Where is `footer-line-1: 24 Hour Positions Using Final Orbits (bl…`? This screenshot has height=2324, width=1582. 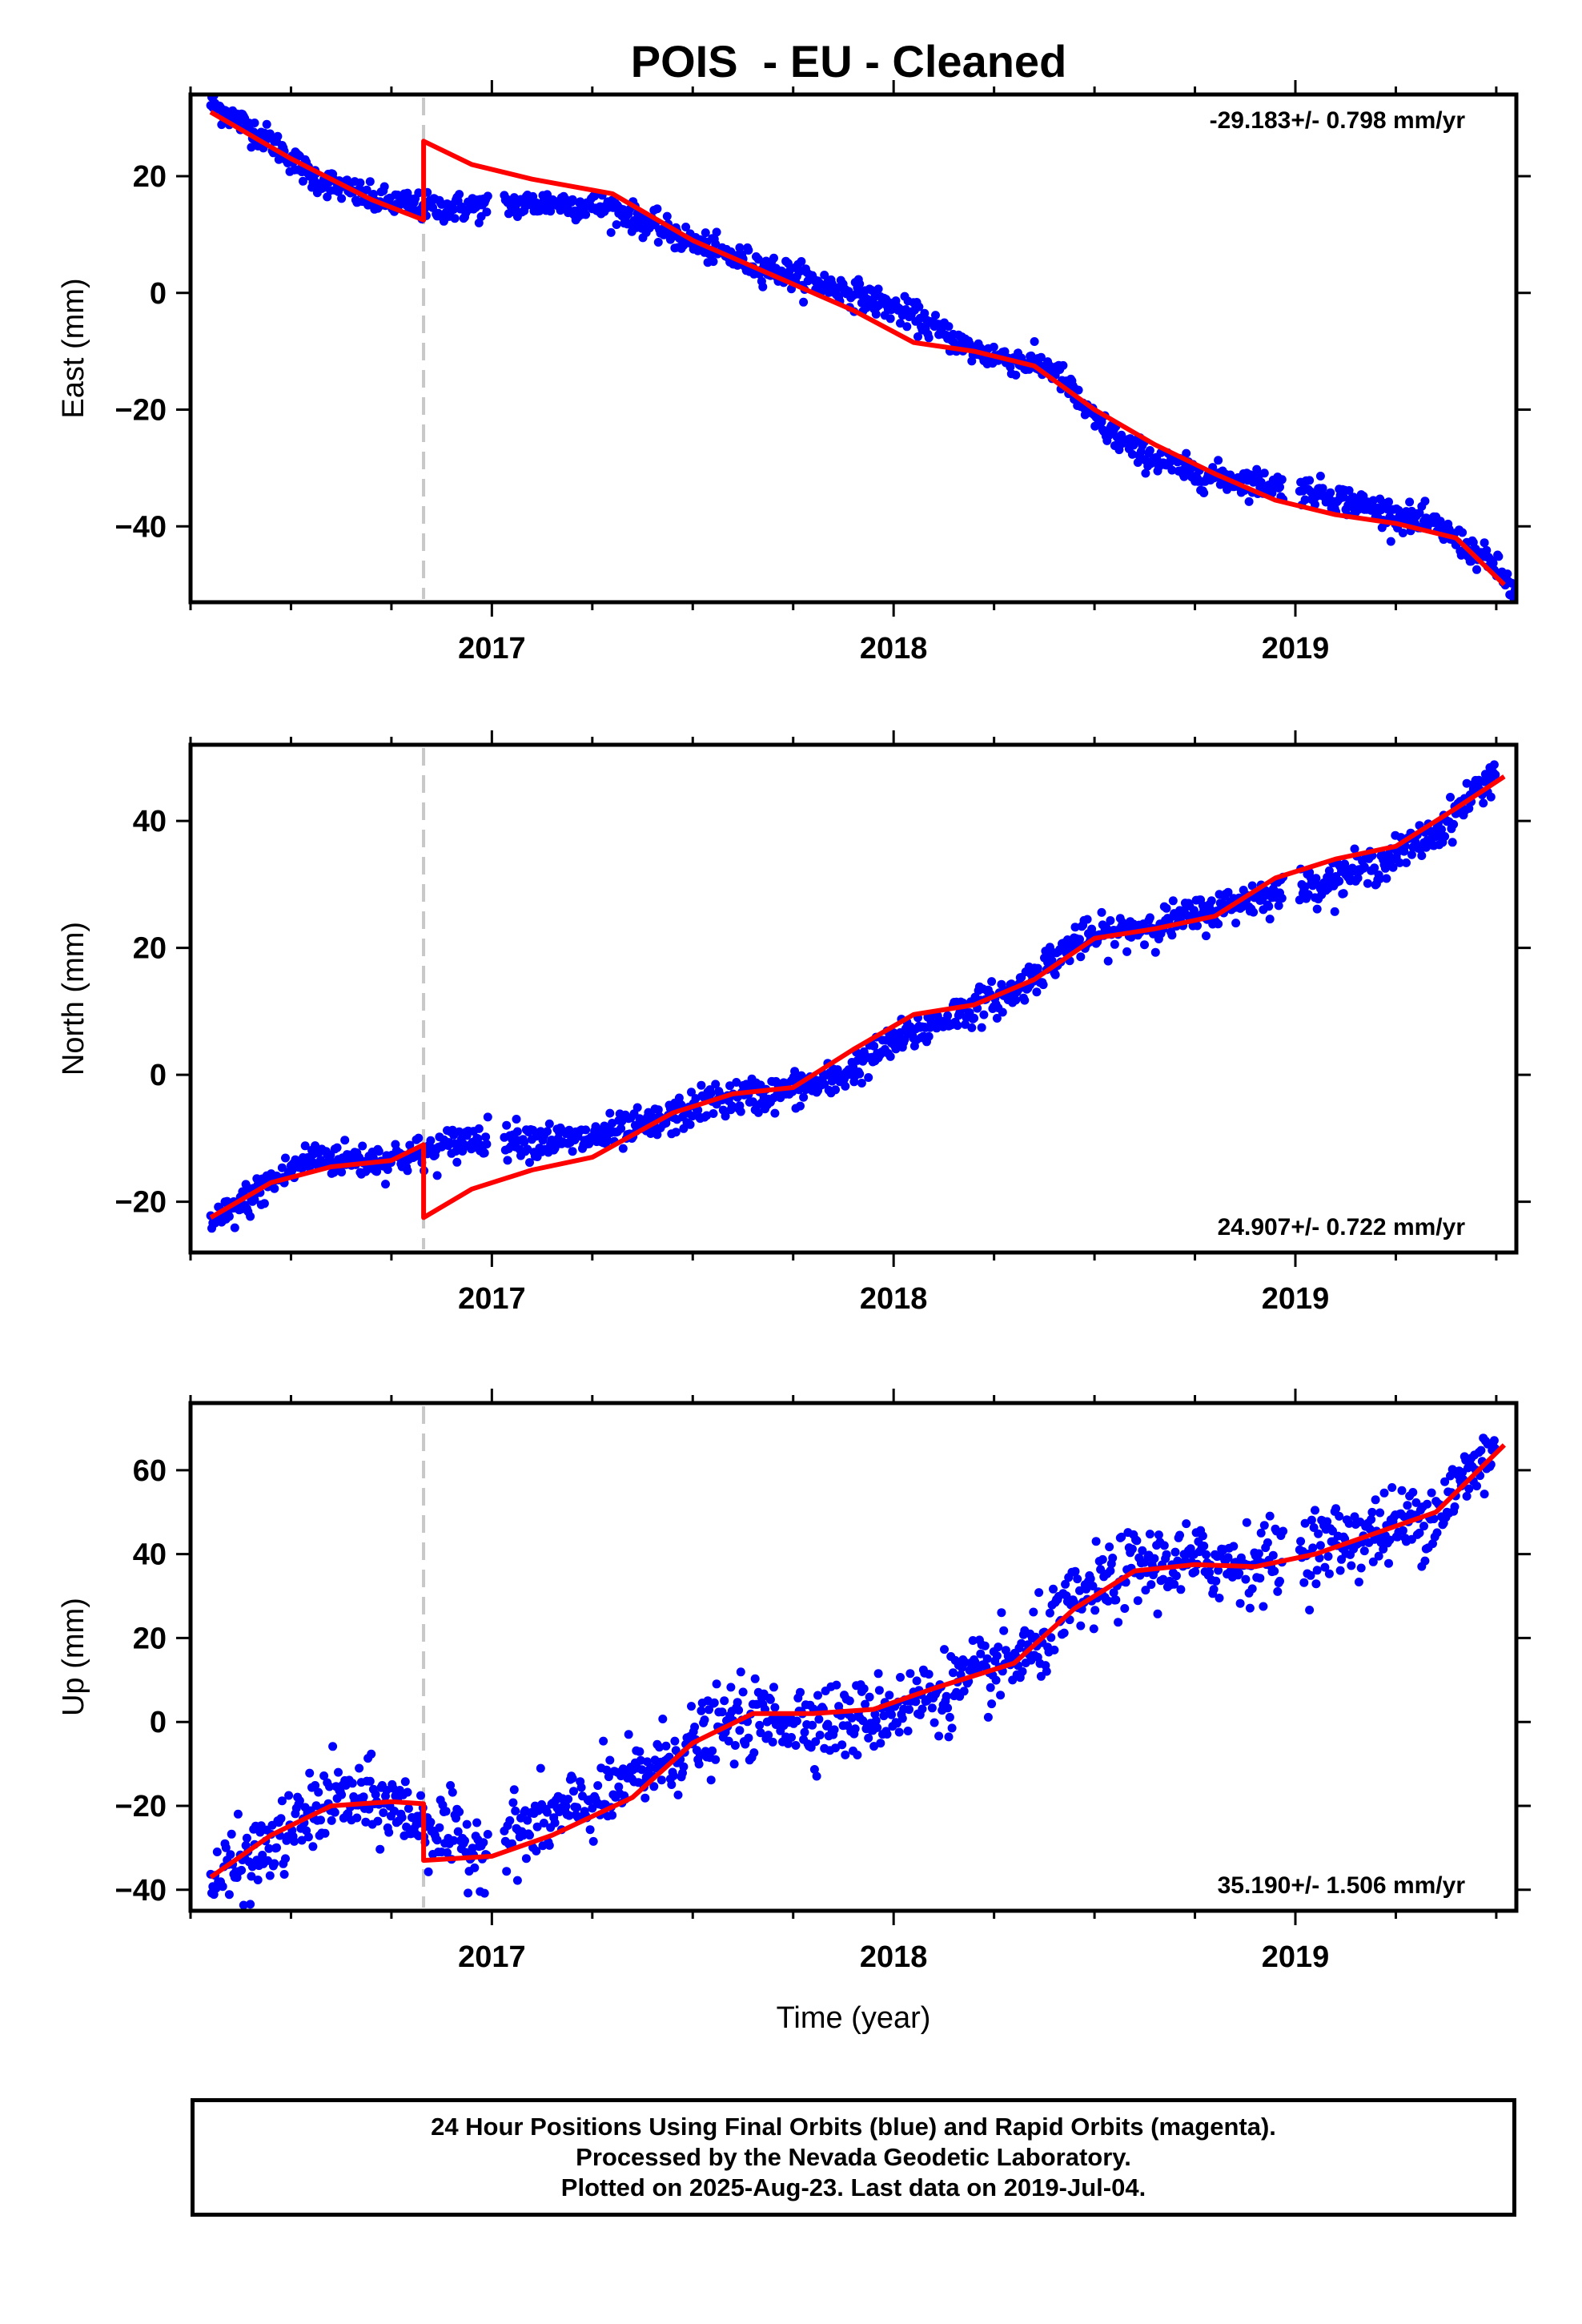
footer-line-1: 24 Hour Positions Using Final Orbits (bl… is located at coordinates (853, 2127).